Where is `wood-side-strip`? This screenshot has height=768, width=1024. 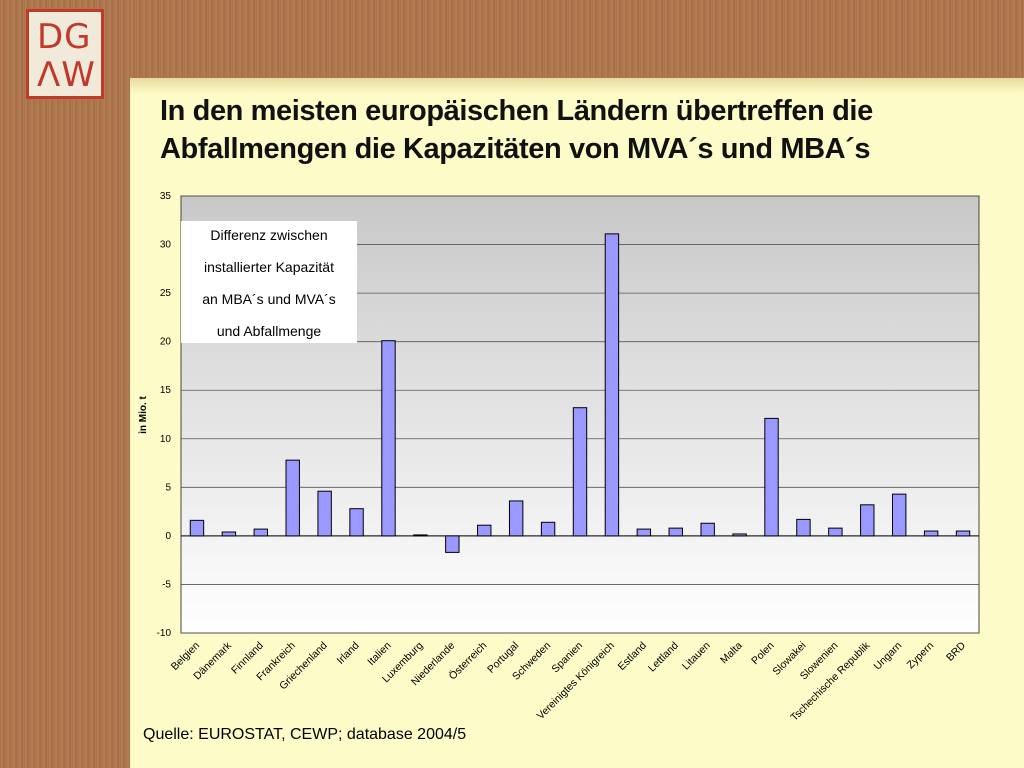 wood-side-strip is located at coordinates (65, 384).